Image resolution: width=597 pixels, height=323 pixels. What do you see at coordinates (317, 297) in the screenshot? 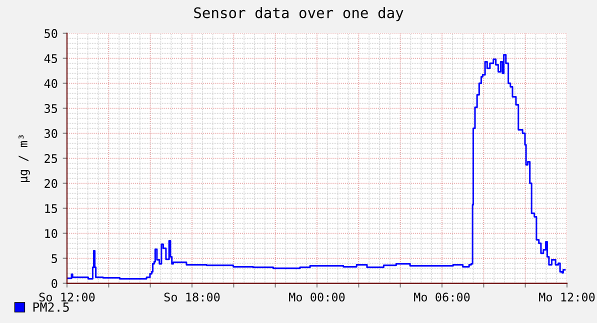
I see `x-tick-label: Mo 00:00` at bounding box center [317, 297].